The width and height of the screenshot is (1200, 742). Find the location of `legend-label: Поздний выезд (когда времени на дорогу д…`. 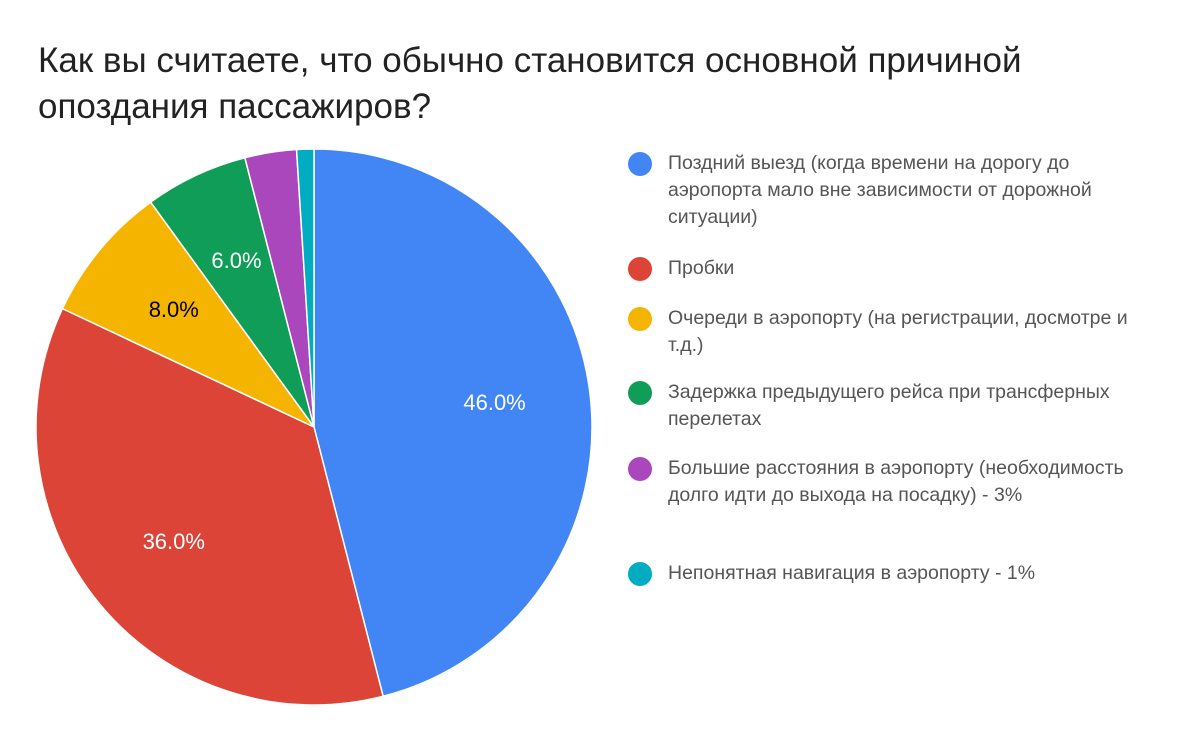

legend-label: Поздний выезд (когда времени на дорогу д… is located at coordinates (880, 190).